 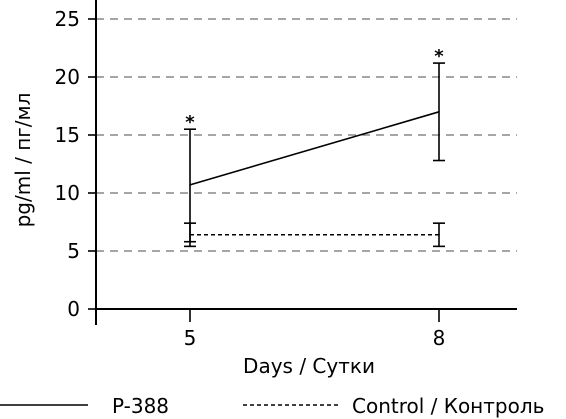 I want to click on x-axis-title: Days / Сутки, so click(x=309, y=366).